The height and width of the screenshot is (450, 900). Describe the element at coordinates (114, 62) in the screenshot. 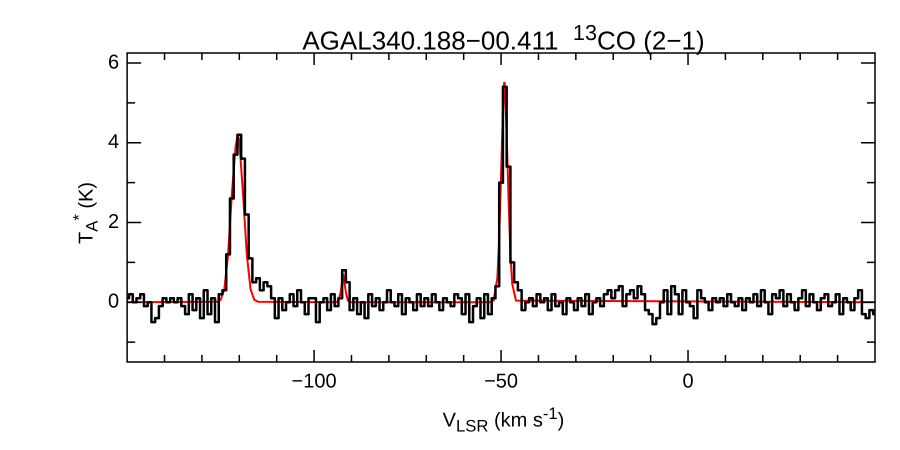

I see `y-tick-label: 6` at that location.